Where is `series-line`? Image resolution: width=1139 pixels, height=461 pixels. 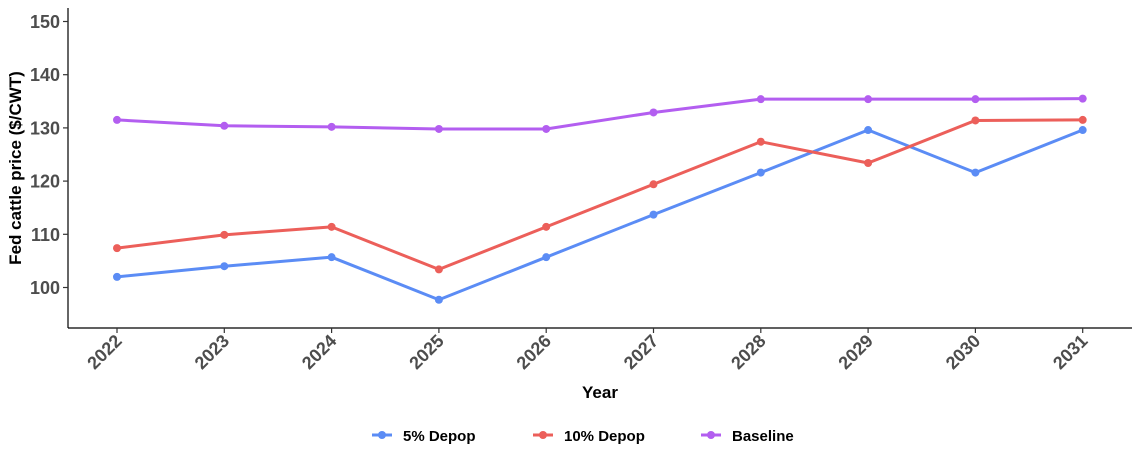
series-line is located at coordinates (600, 114).